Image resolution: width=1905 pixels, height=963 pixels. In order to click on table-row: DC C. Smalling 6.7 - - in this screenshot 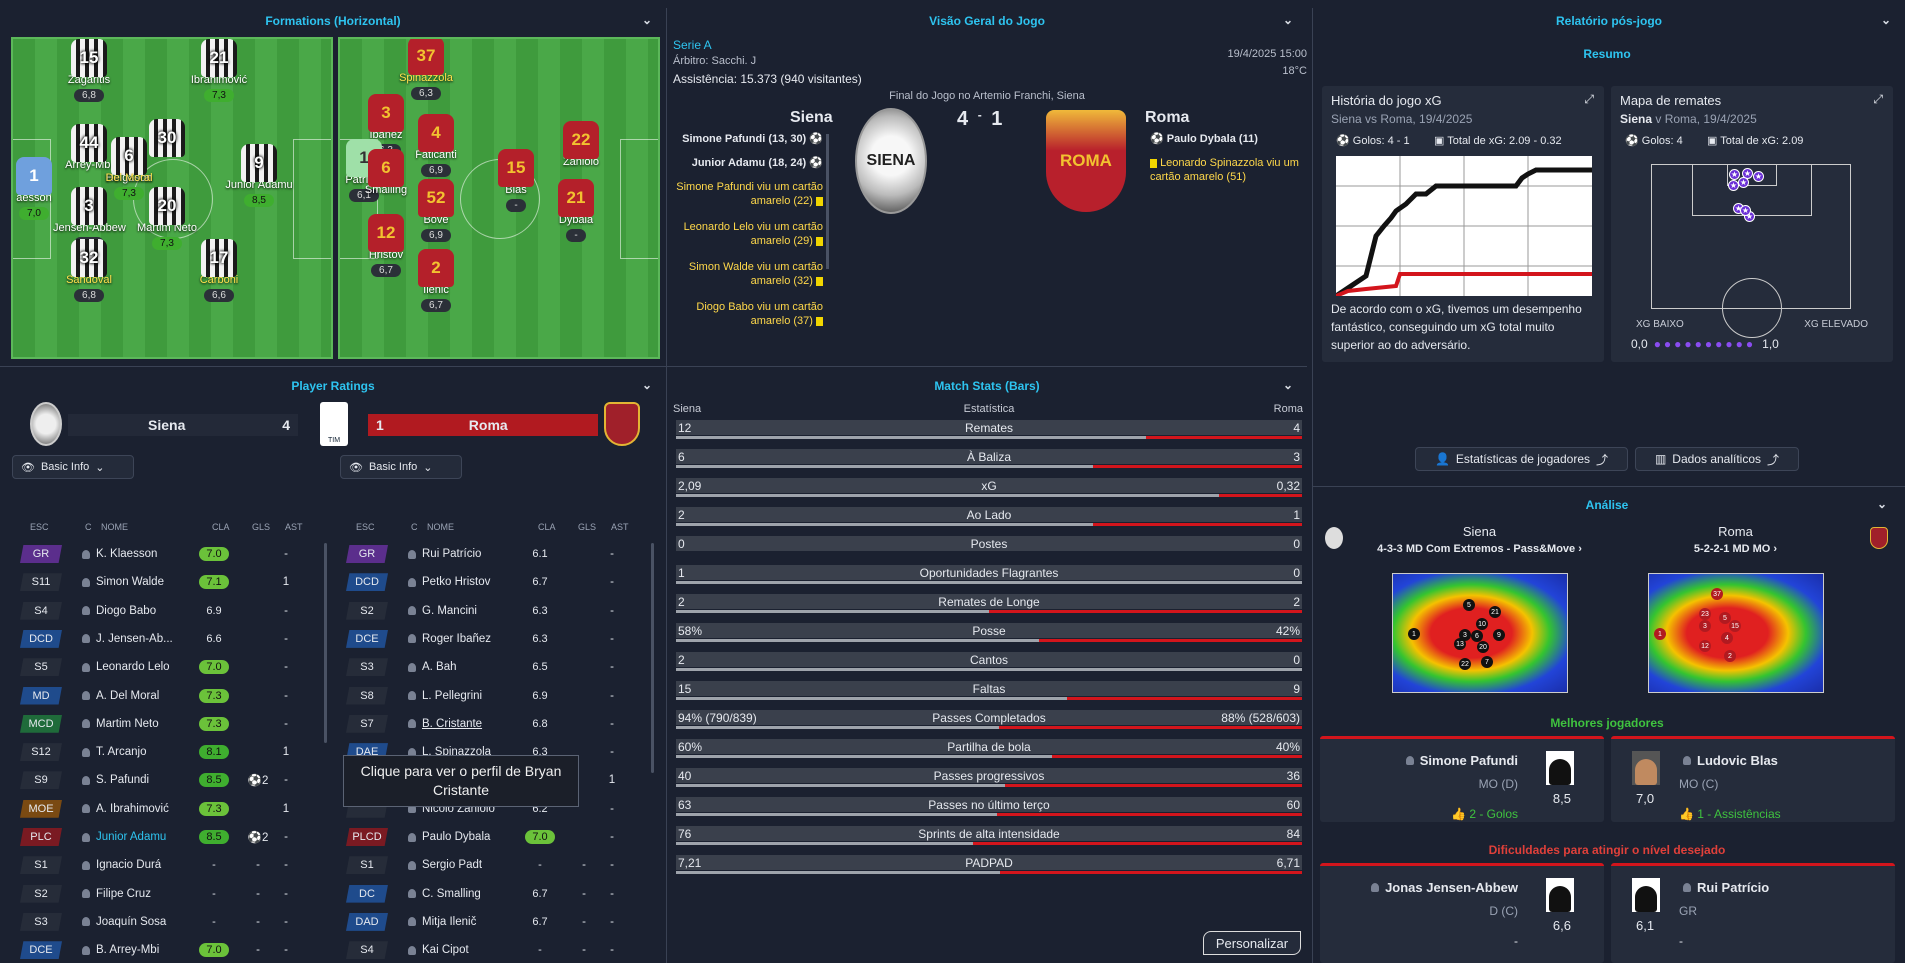, I will do `click(501, 894)`.